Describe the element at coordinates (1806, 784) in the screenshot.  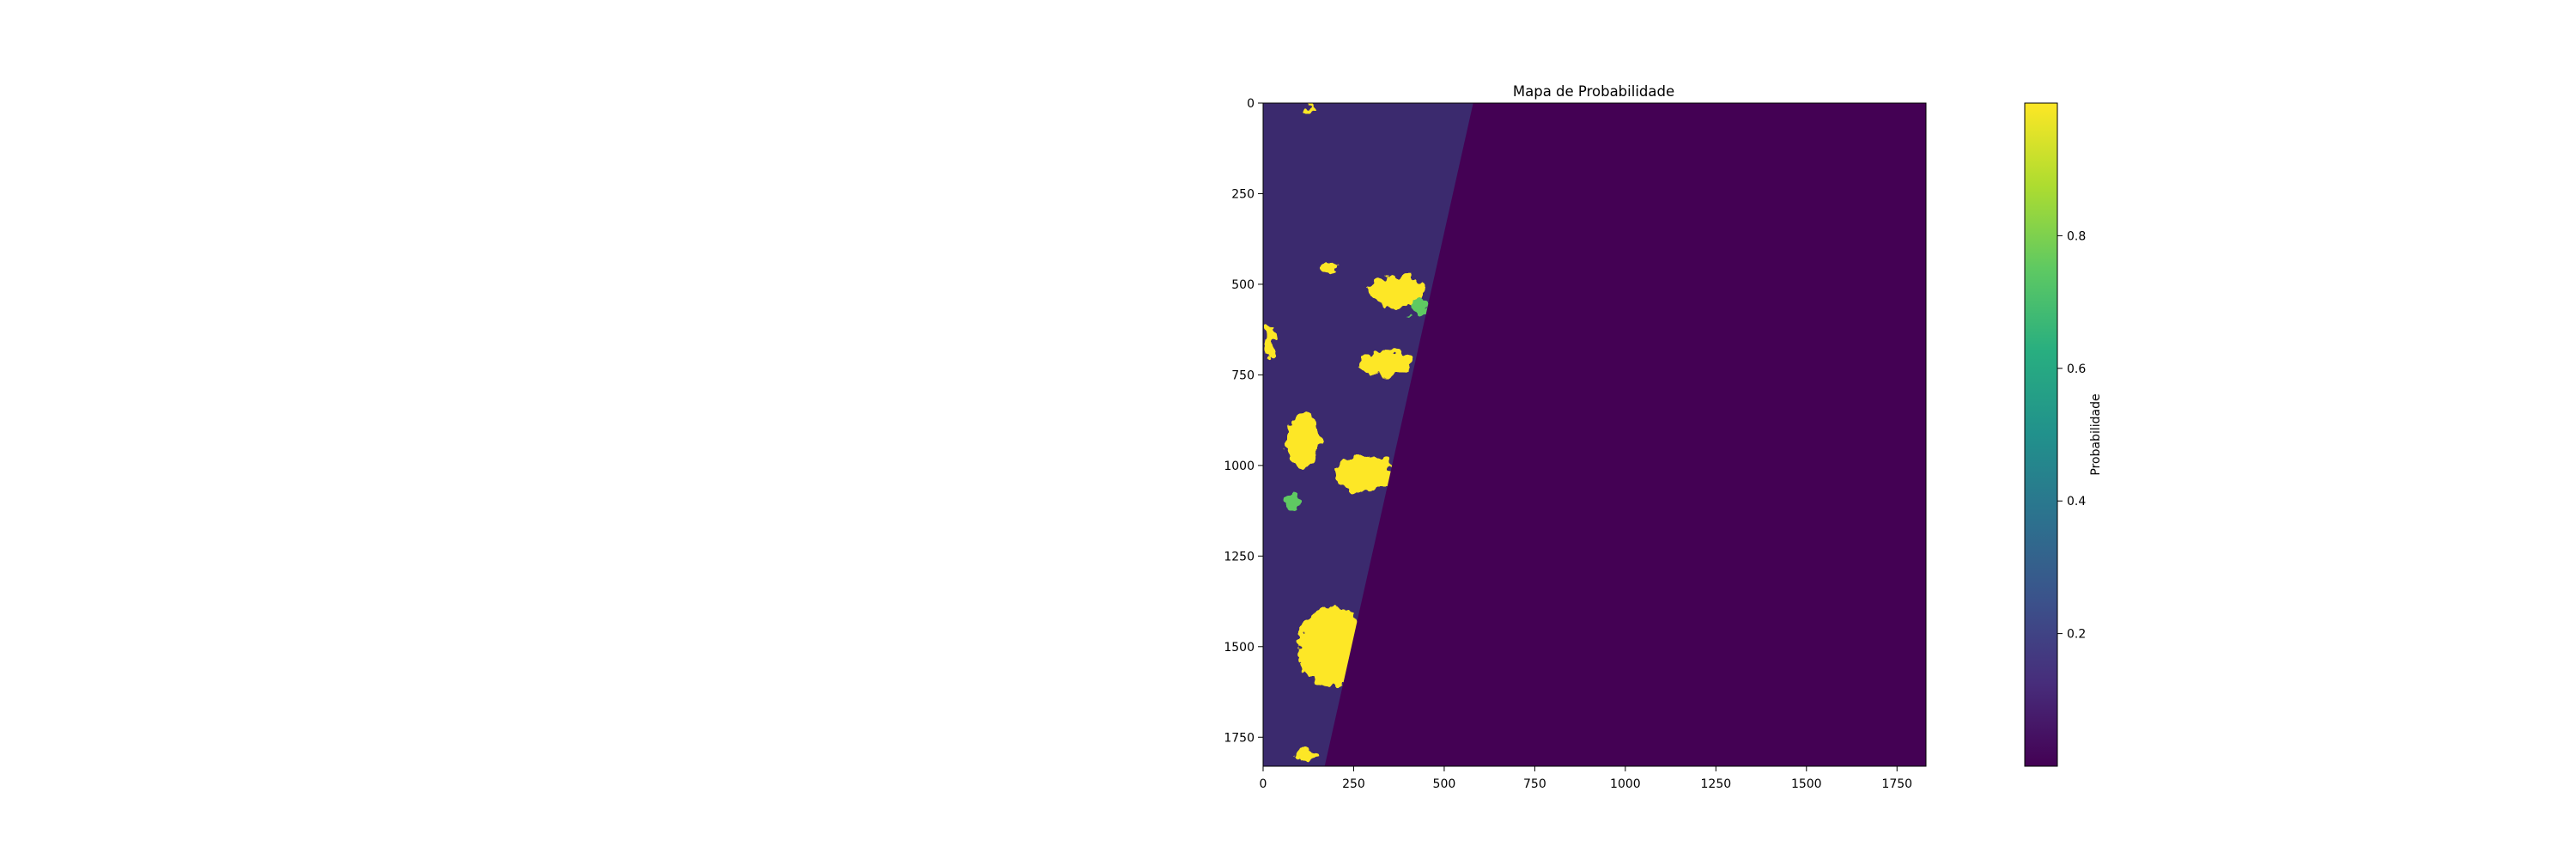
I see `x-tick-label: 1500` at that location.